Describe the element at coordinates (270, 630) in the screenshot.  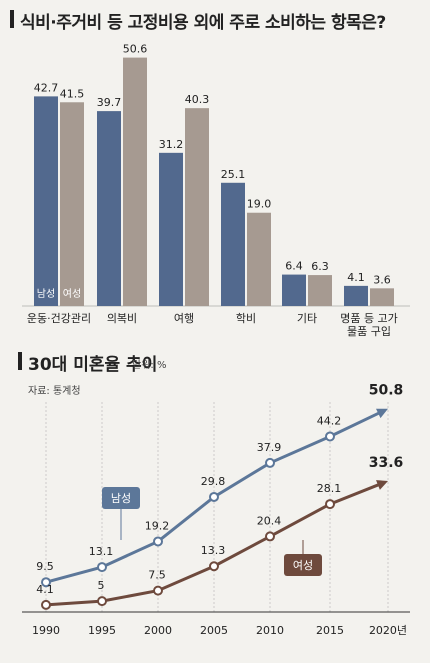
I see `line-x-tick-4: 2010` at that location.